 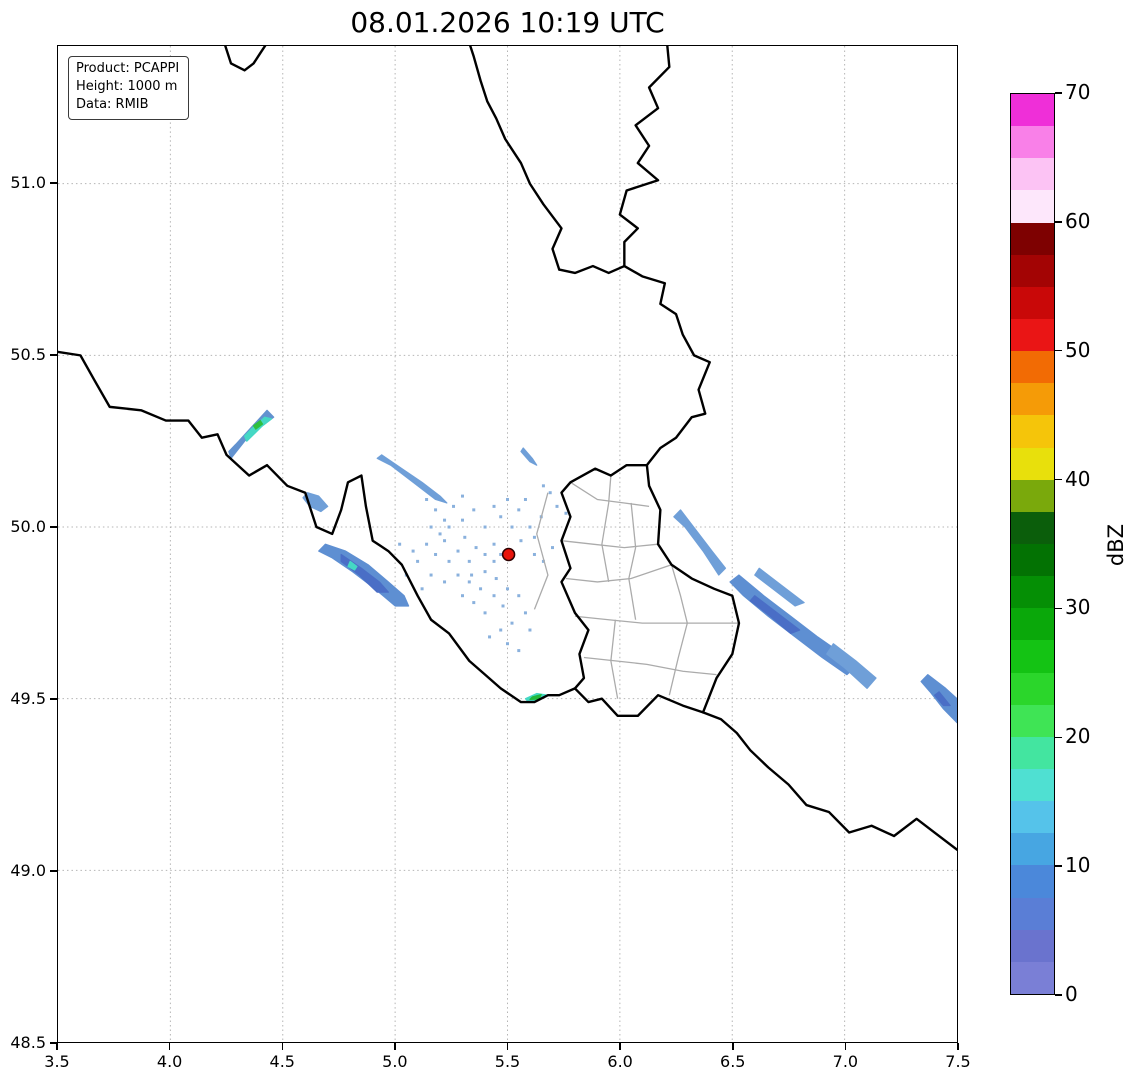 What do you see at coordinates (845, 1061) in the screenshot?
I see `x-tick-label: 7.0` at bounding box center [845, 1061].